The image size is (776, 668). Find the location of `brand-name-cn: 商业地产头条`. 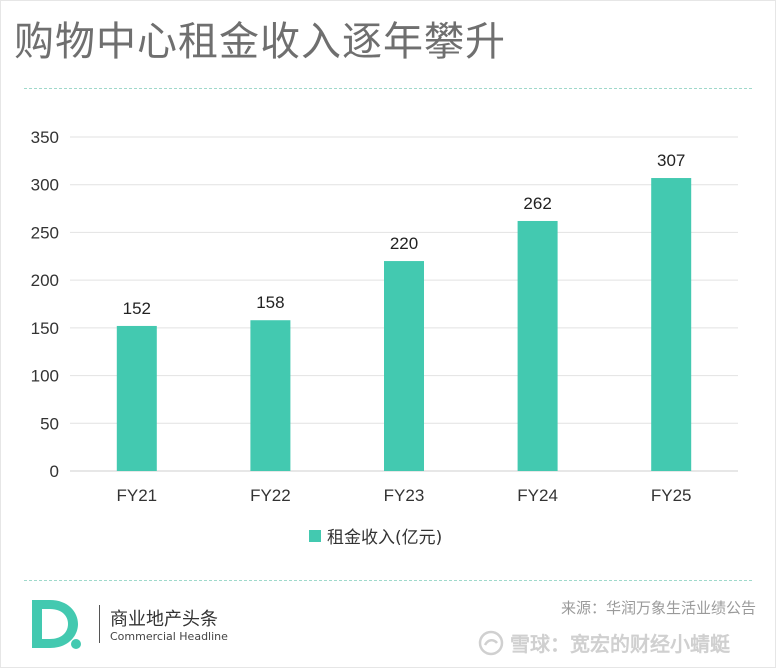

brand-name-cn: 商业地产头条 is located at coordinates (164, 619).